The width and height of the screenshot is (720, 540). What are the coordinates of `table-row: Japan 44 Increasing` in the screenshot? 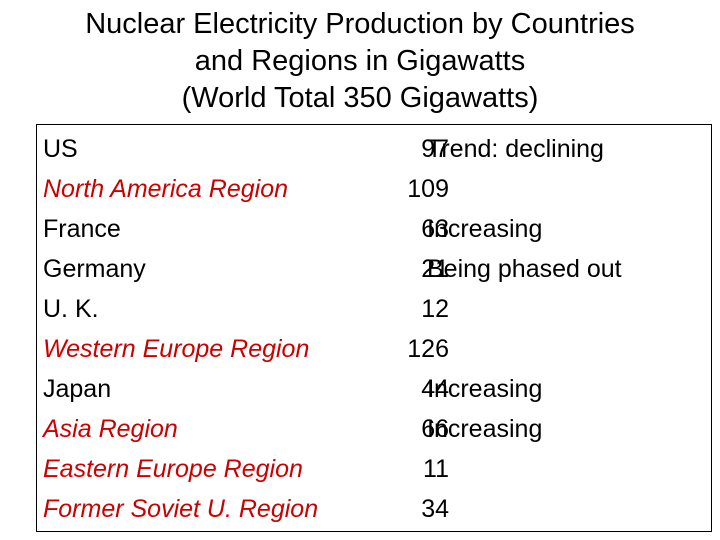 It's located at (374, 389).